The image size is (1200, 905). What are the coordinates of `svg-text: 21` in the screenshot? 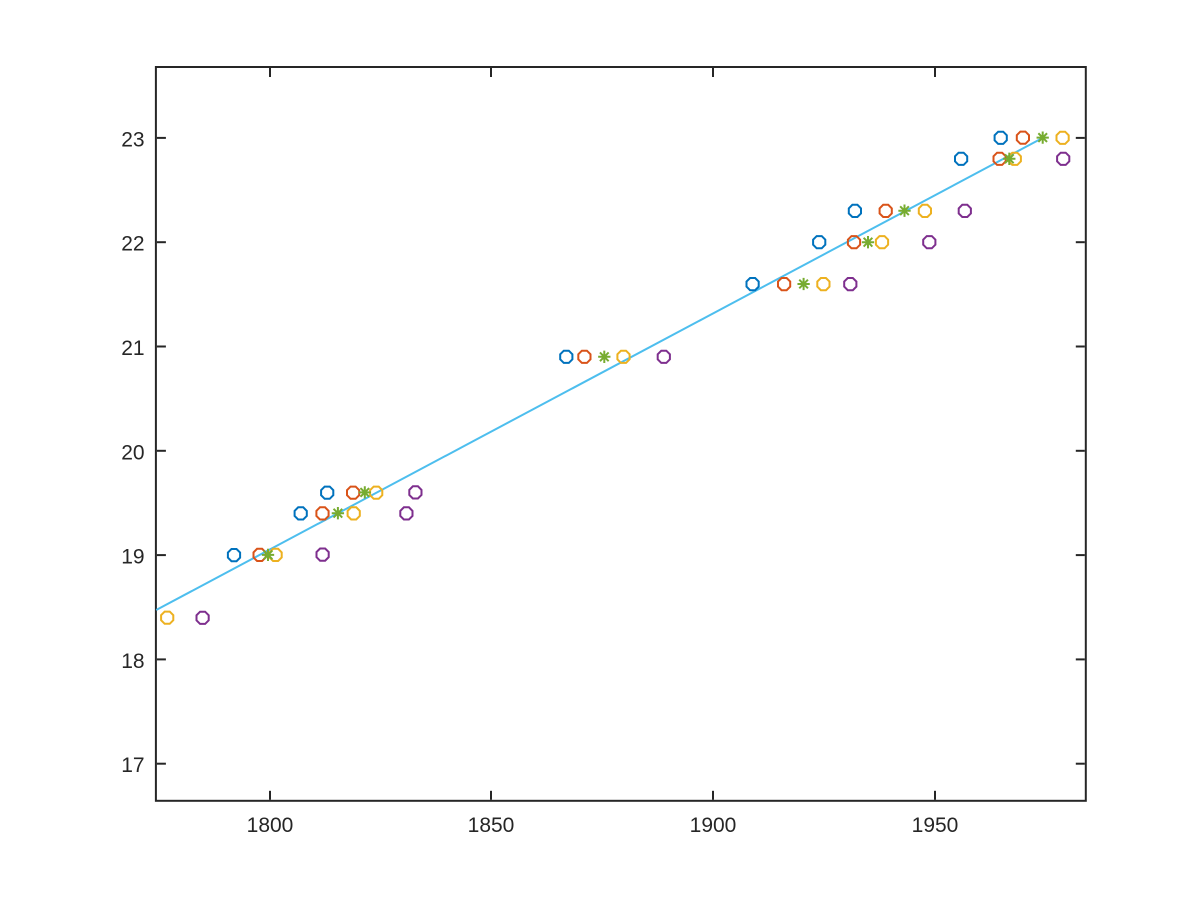 It's located at (132, 348).